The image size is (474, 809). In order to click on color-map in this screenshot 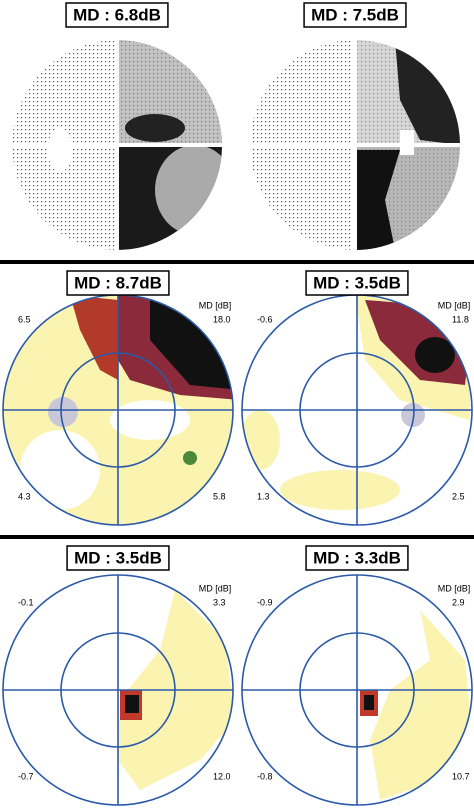, I will do `click(416, 705)`.